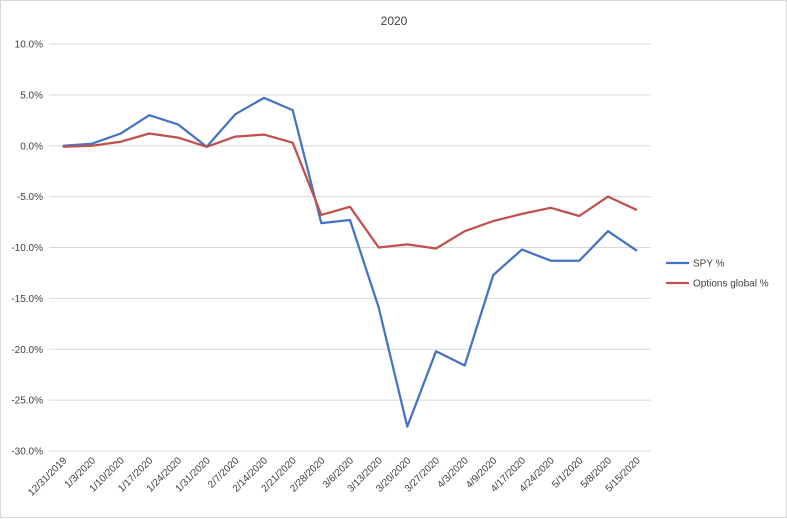 Image resolution: width=787 pixels, height=519 pixels. I want to click on y-tick-label: -20.0%, so click(27, 350).